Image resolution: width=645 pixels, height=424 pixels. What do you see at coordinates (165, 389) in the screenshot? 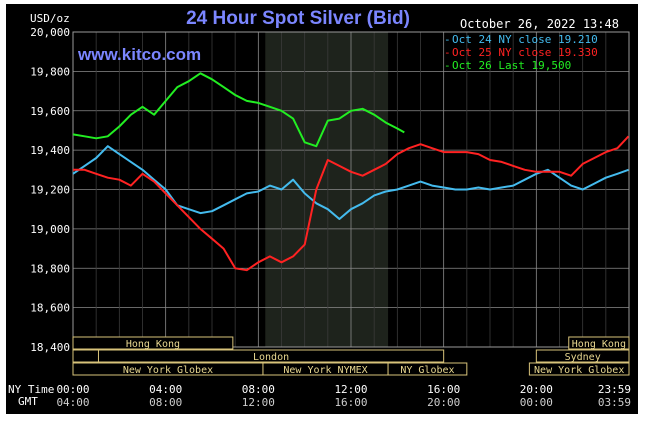
I see `x-tick-label-ny: 04:00` at bounding box center [165, 389].